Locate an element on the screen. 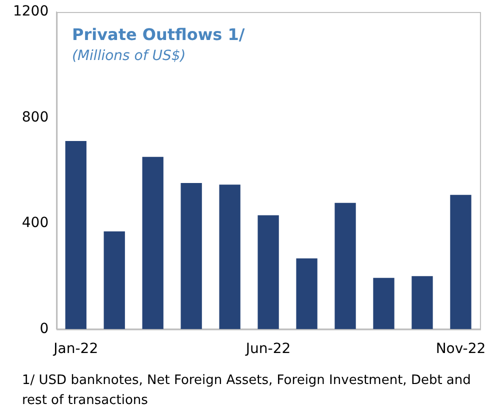  y-tick-label: 0 is located at coordinates (44, 328).